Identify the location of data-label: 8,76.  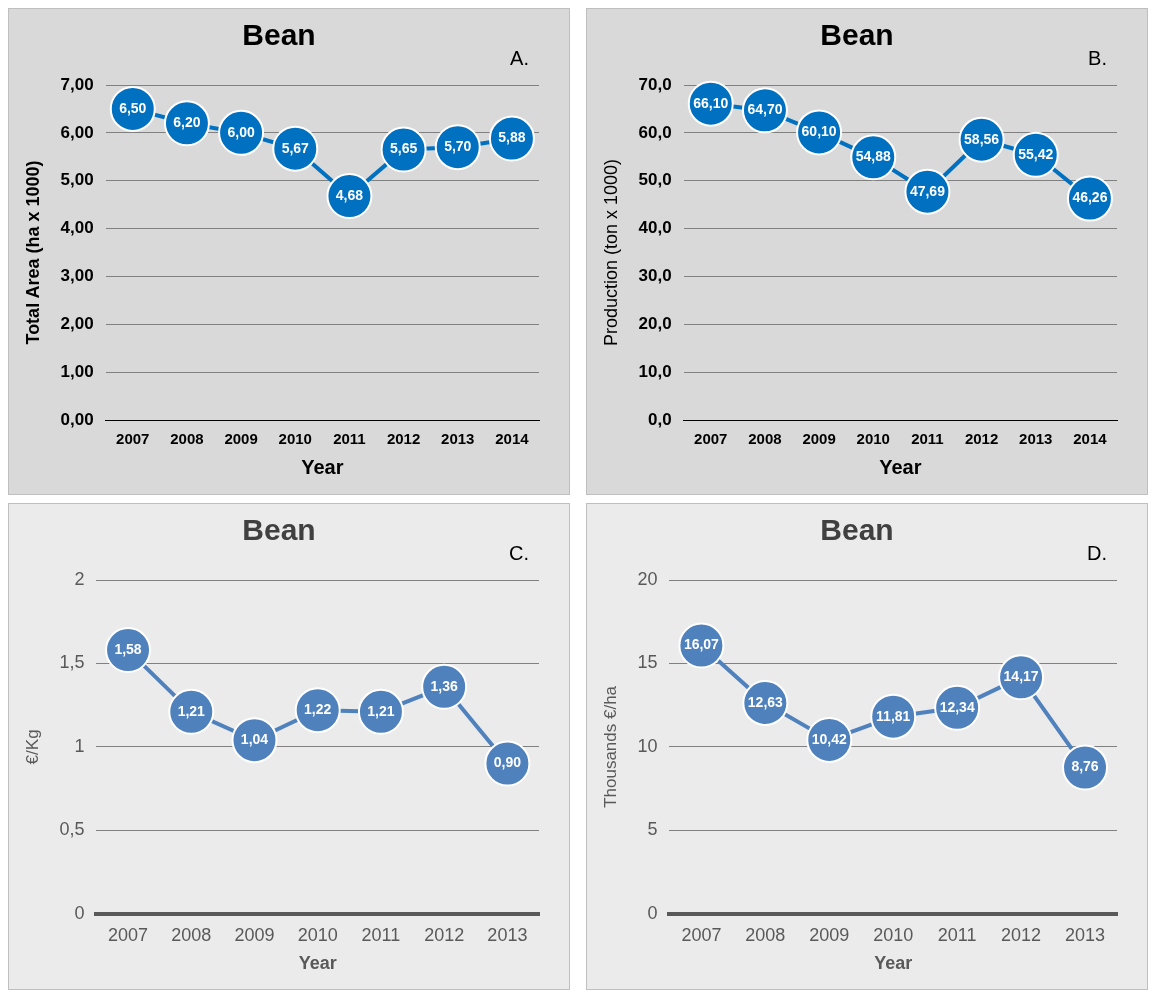
(1085, 766).